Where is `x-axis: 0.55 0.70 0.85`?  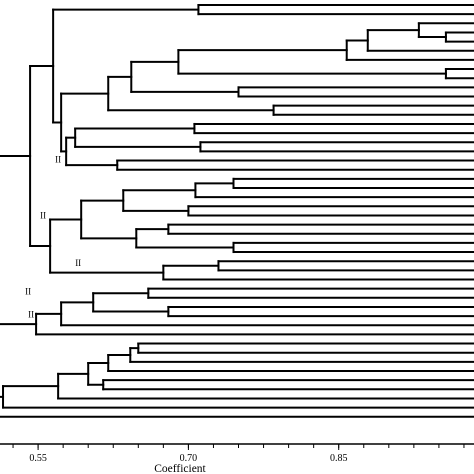
x-axis: 0.55 0.70 0.85 is located at coordinates (237, 453).